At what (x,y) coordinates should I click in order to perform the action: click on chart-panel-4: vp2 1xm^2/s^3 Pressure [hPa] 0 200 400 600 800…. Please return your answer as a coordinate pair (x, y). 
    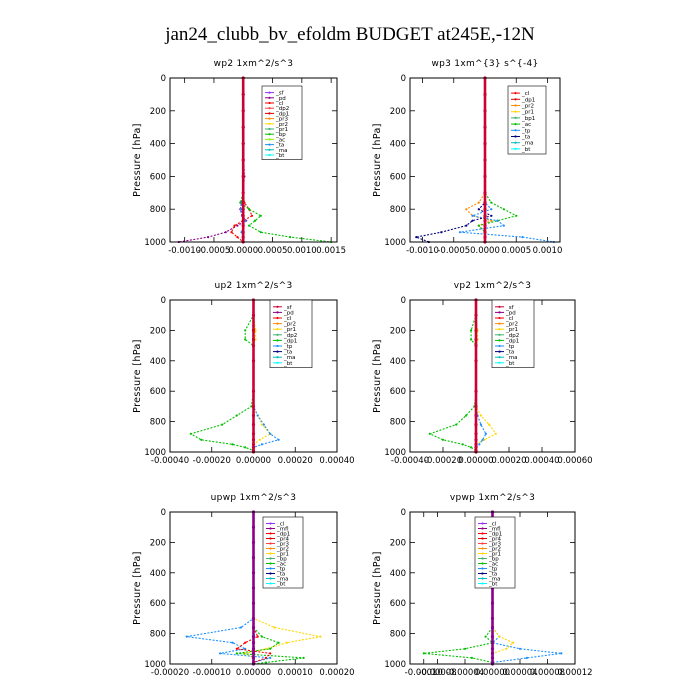
    Looking at the image, I should click on (482, 373).